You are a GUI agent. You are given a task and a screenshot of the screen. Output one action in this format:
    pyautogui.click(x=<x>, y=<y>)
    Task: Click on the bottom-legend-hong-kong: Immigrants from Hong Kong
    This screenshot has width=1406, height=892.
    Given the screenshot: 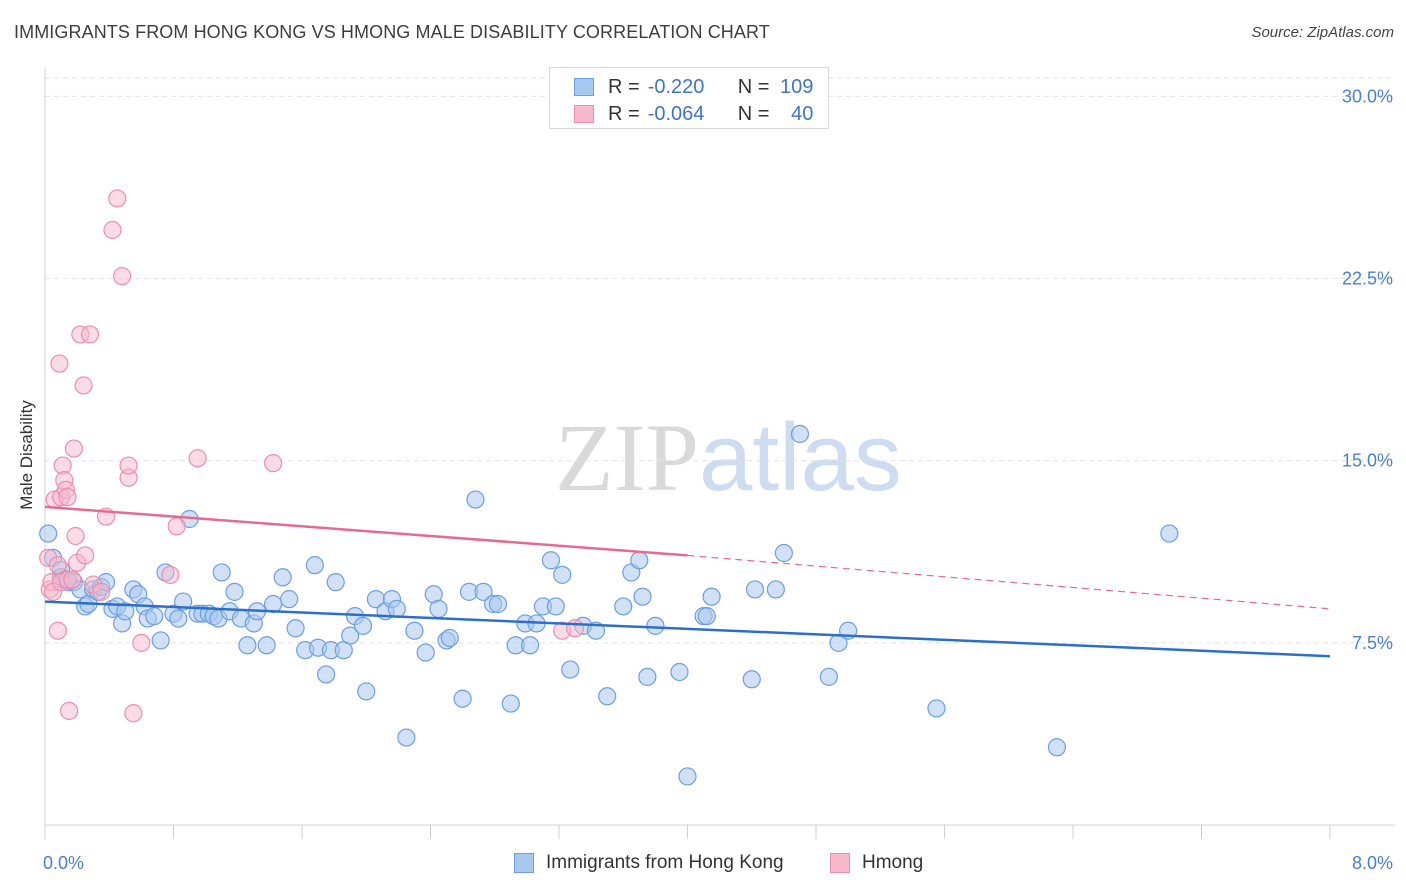 What is the action you would take?
    pyautogui.click(x=649, y=863)
    